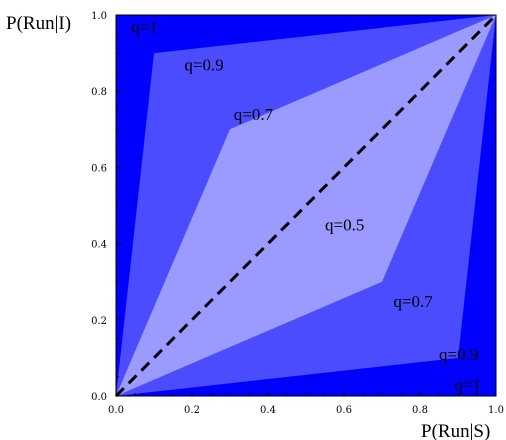 The image size is (506, 440). I want to click on y-tick-label: 0.4, so click(99, 245).